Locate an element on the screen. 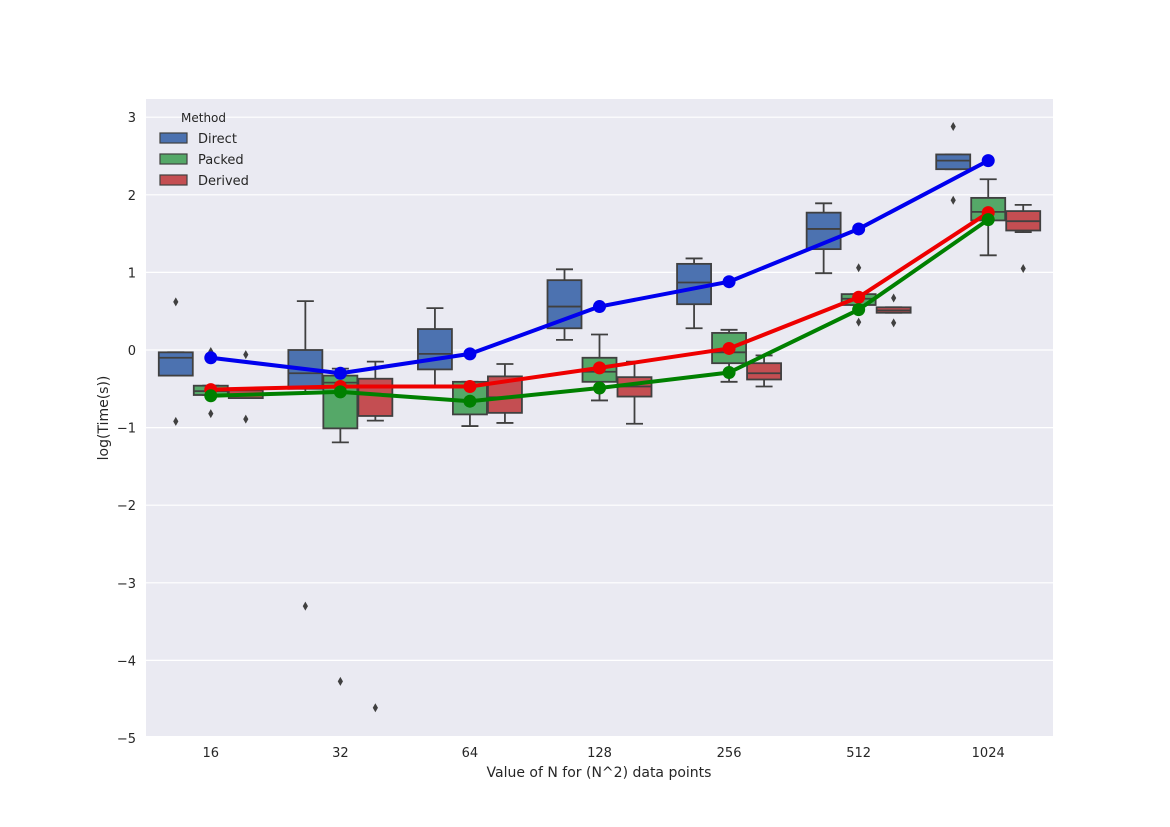 The height and width of the screenshot is (827, 1170). y-tick-label: 2 is located at coordinates (132, 196).